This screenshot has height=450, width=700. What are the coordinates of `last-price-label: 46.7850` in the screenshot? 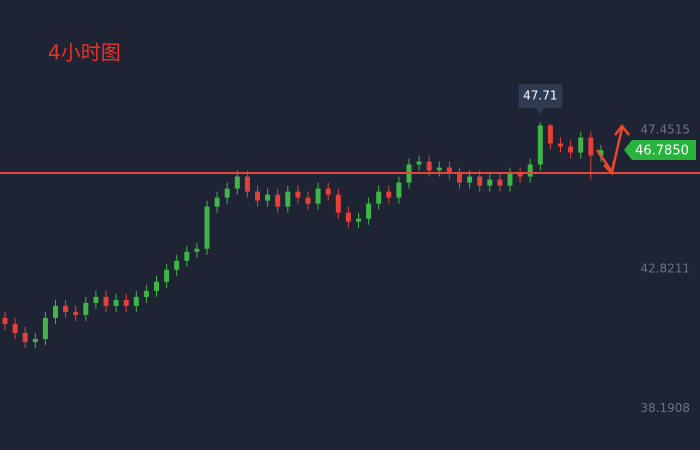 It's located at (662, 150).